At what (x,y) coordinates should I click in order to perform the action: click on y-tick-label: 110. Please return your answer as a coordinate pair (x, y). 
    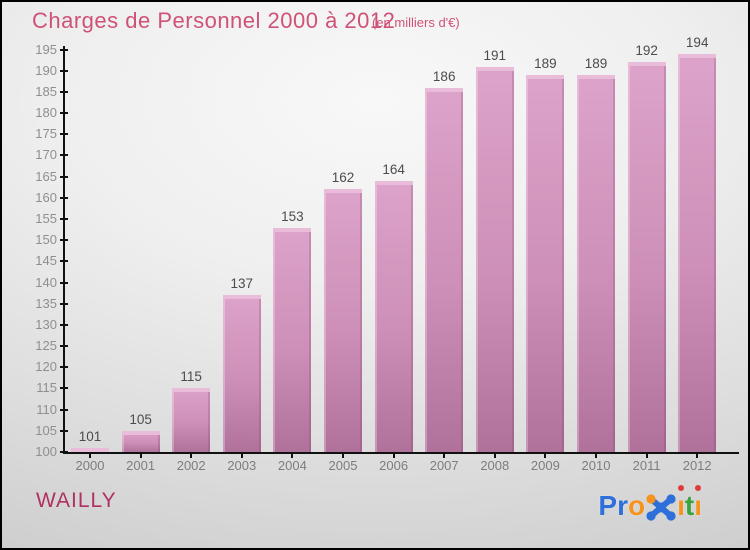
    Looking at the image, I should click on (46, 409).